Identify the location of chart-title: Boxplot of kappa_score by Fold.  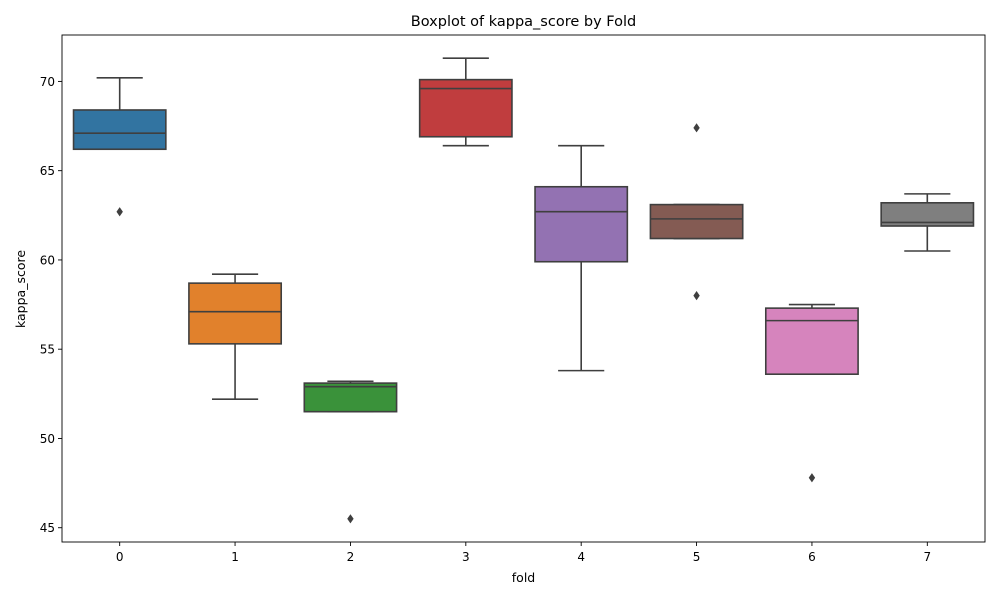
(523, 22).